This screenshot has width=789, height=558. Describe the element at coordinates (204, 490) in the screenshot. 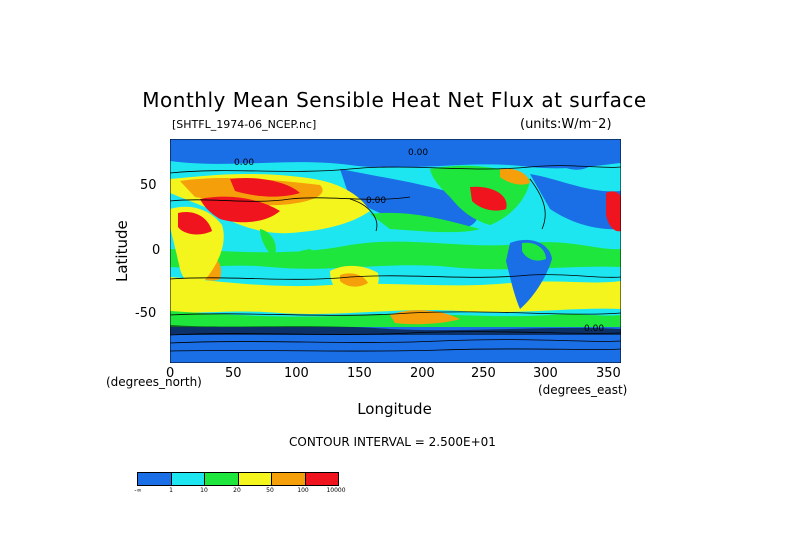

I see `colorbar-label: 10` at that location.